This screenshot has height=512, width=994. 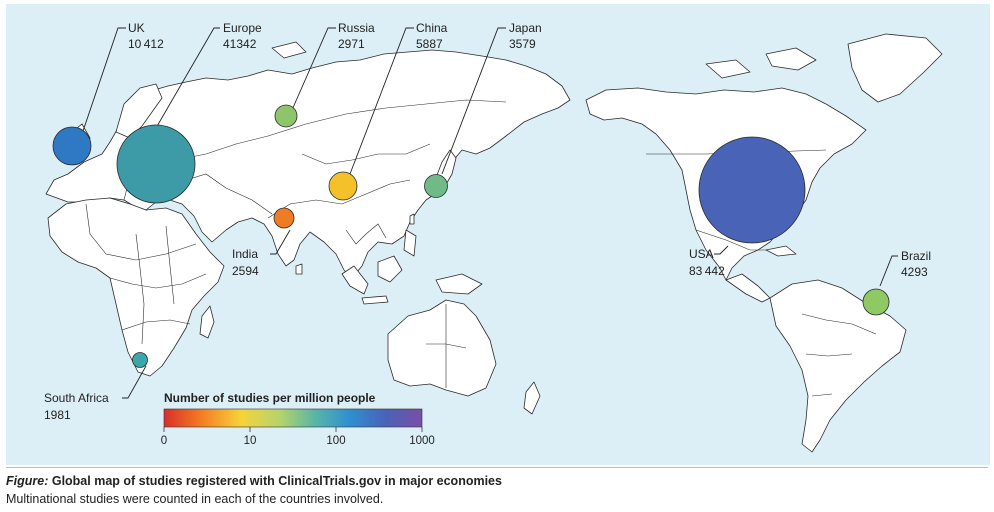 I want to click on taiwan, so click(x=412, y=219).